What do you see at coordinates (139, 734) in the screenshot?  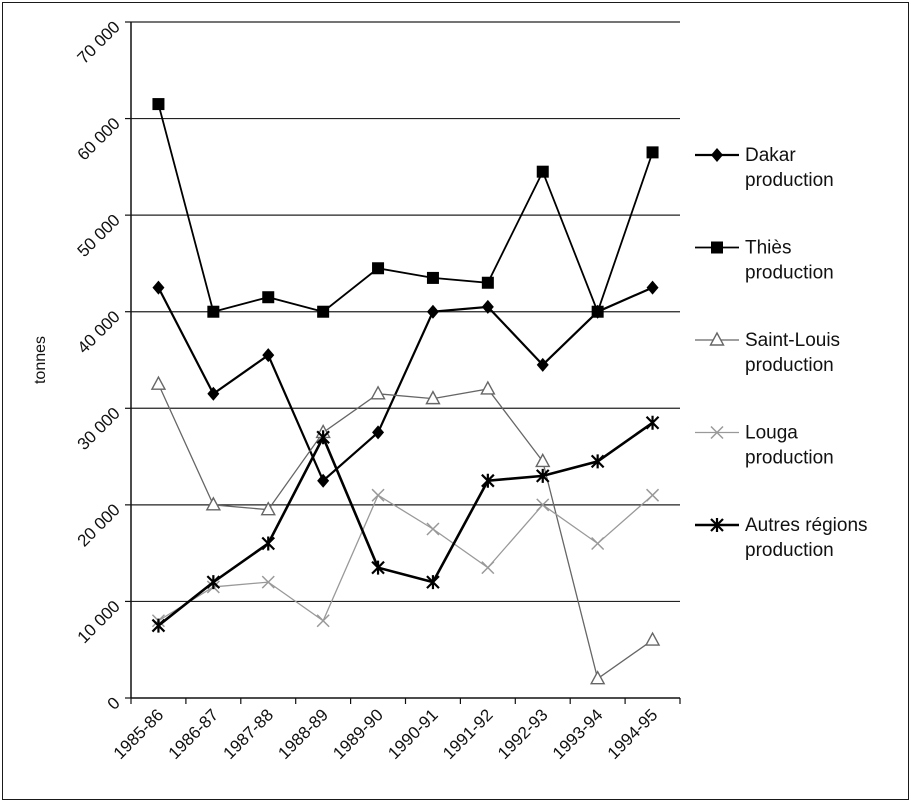 I see `x-tick-label: 1985-86` at bounding box center [139, 734].